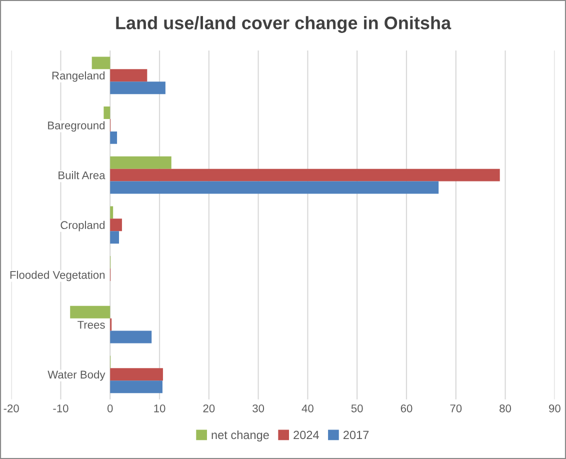 The image size is (566, 459). What do you see at coordinates (78, 76) in the screenshot?
I see `y-tick-label: Rangeland` at bounding box center [78, 76].